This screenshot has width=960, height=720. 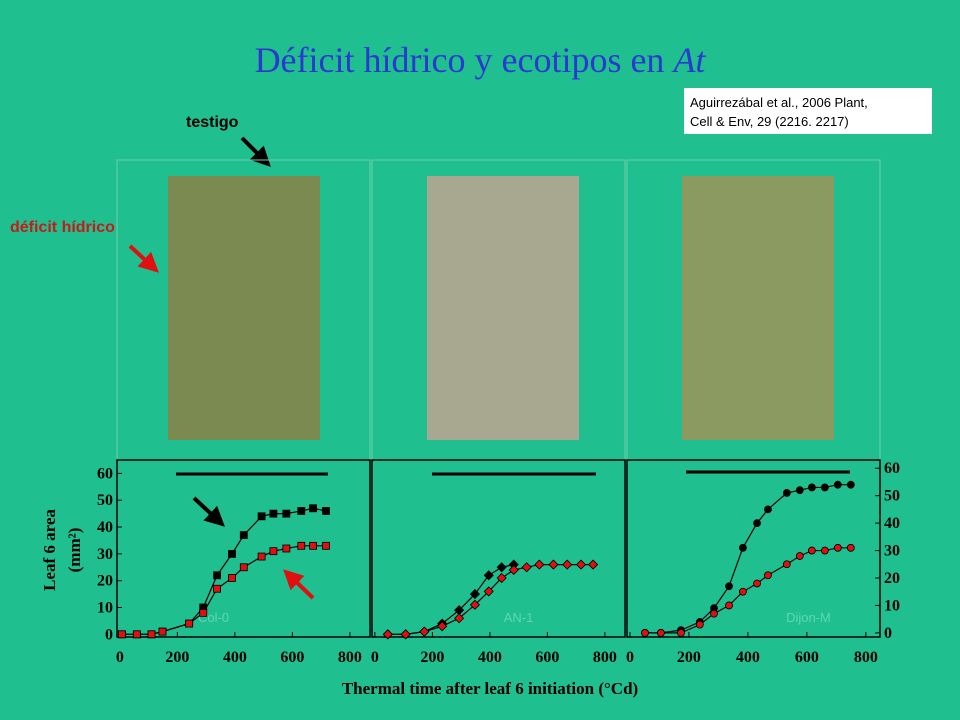 I want to click on y-axis-unit: (mm²), so click(x=74, y=550).